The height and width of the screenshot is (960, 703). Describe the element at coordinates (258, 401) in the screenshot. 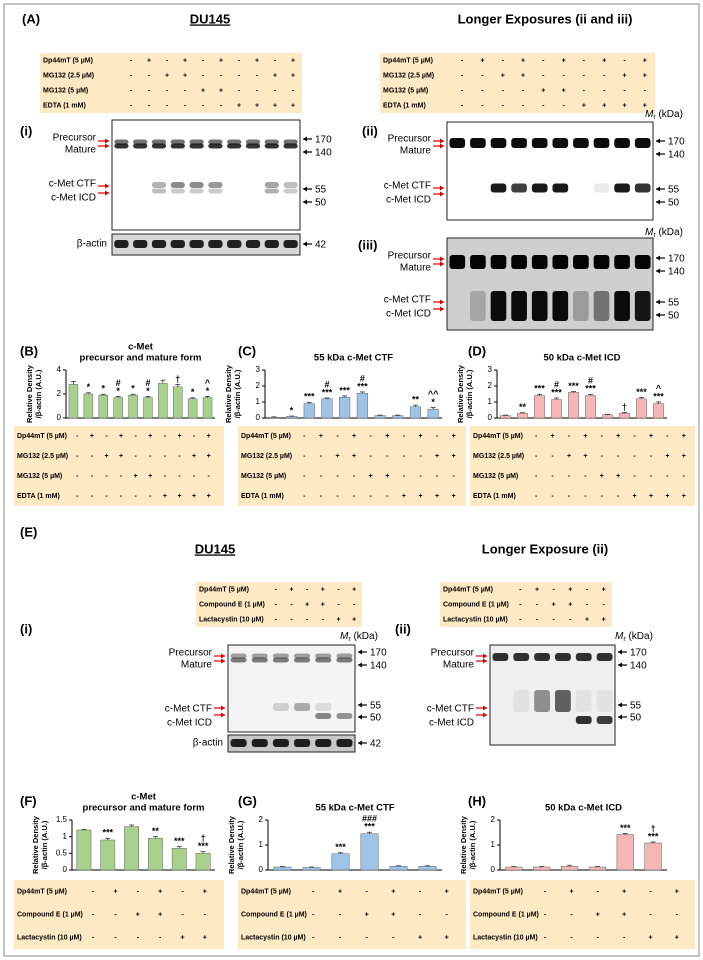

I see `y-tick-label: 1` at that location.